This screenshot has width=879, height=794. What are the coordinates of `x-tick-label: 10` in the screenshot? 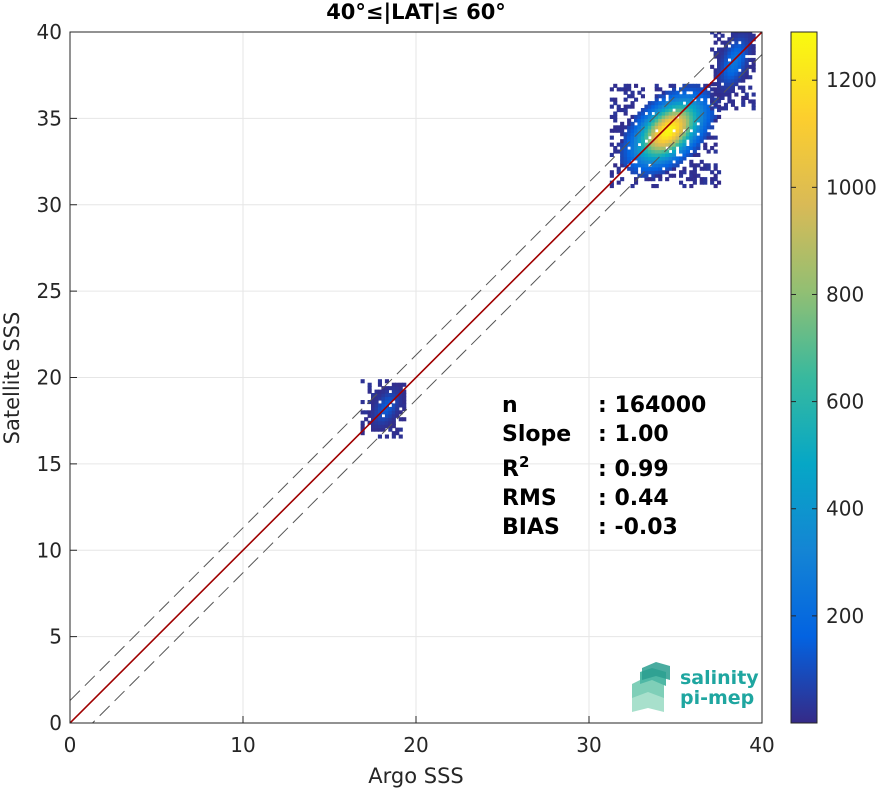 It's located at (242, 745).